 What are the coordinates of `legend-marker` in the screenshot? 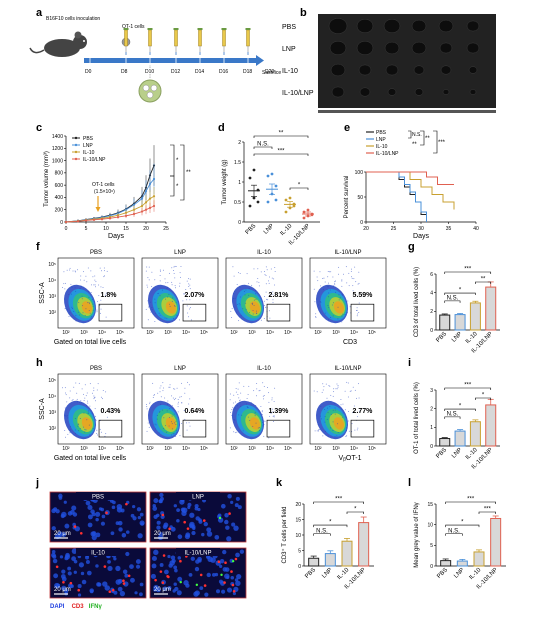 It's located at (76, 152).